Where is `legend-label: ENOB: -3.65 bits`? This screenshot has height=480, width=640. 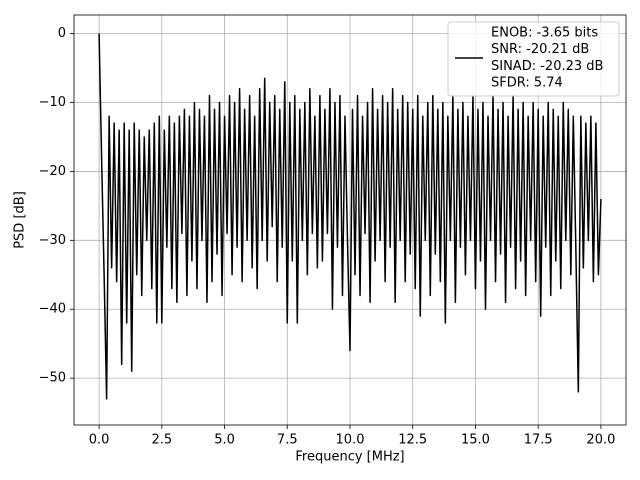
legend-label: ENOB: -3.65 bits is located at coordinates (544, 33).